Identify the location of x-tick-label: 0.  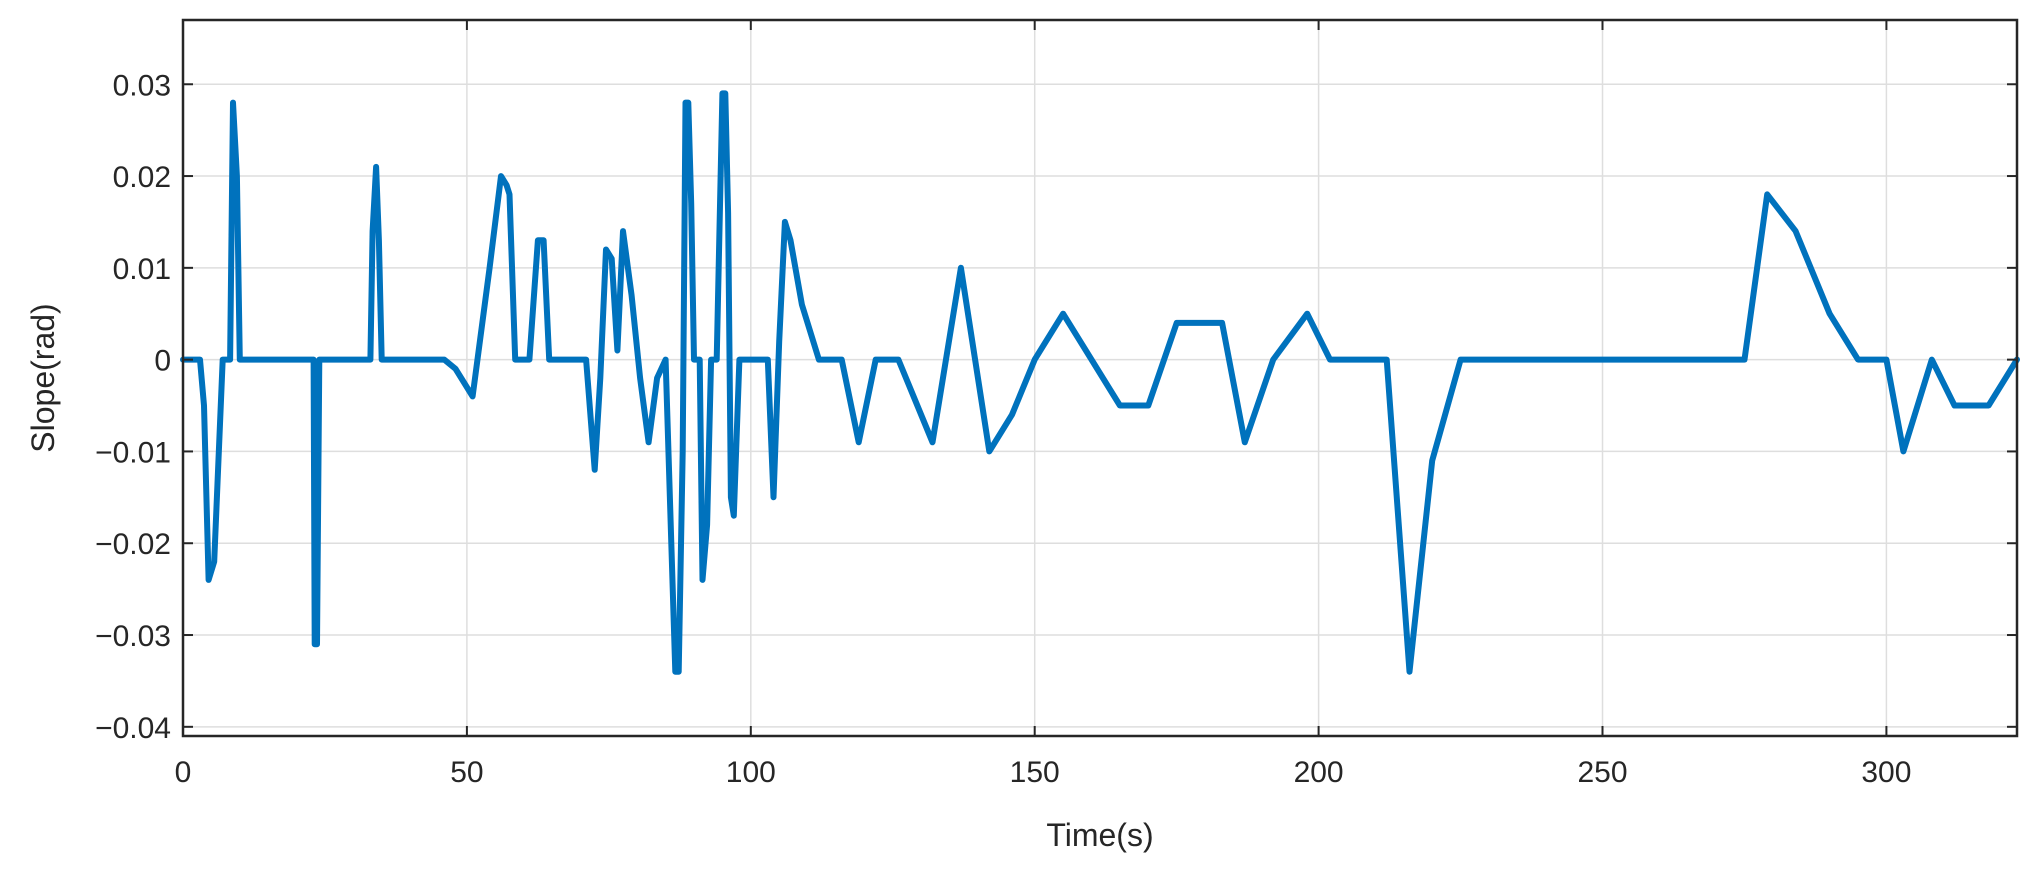
(183, 772).